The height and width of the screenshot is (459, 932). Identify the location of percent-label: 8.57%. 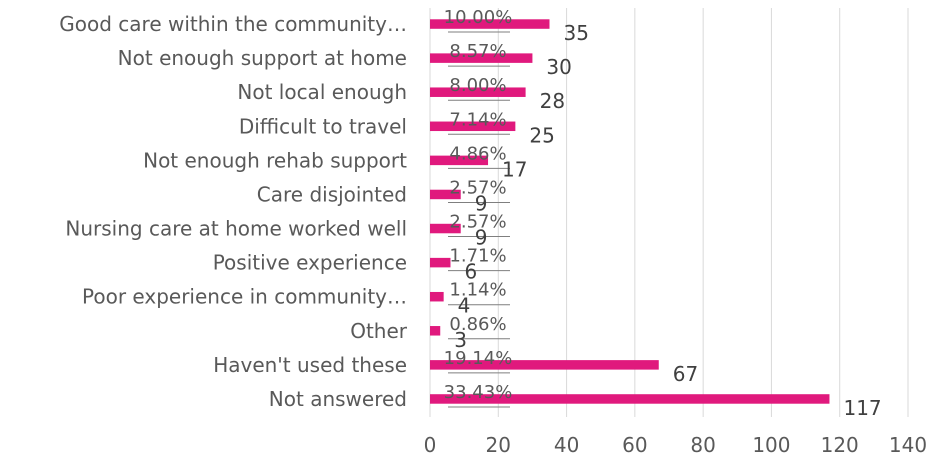
(477, 51).